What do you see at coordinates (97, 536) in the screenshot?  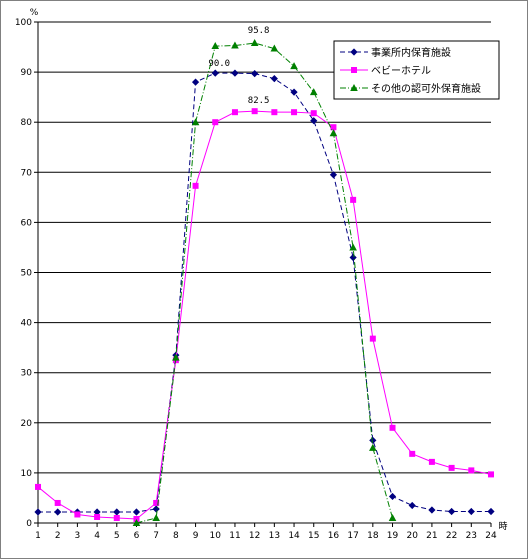 I see `x-tick-label: 4` at bounding box center [97, 536].